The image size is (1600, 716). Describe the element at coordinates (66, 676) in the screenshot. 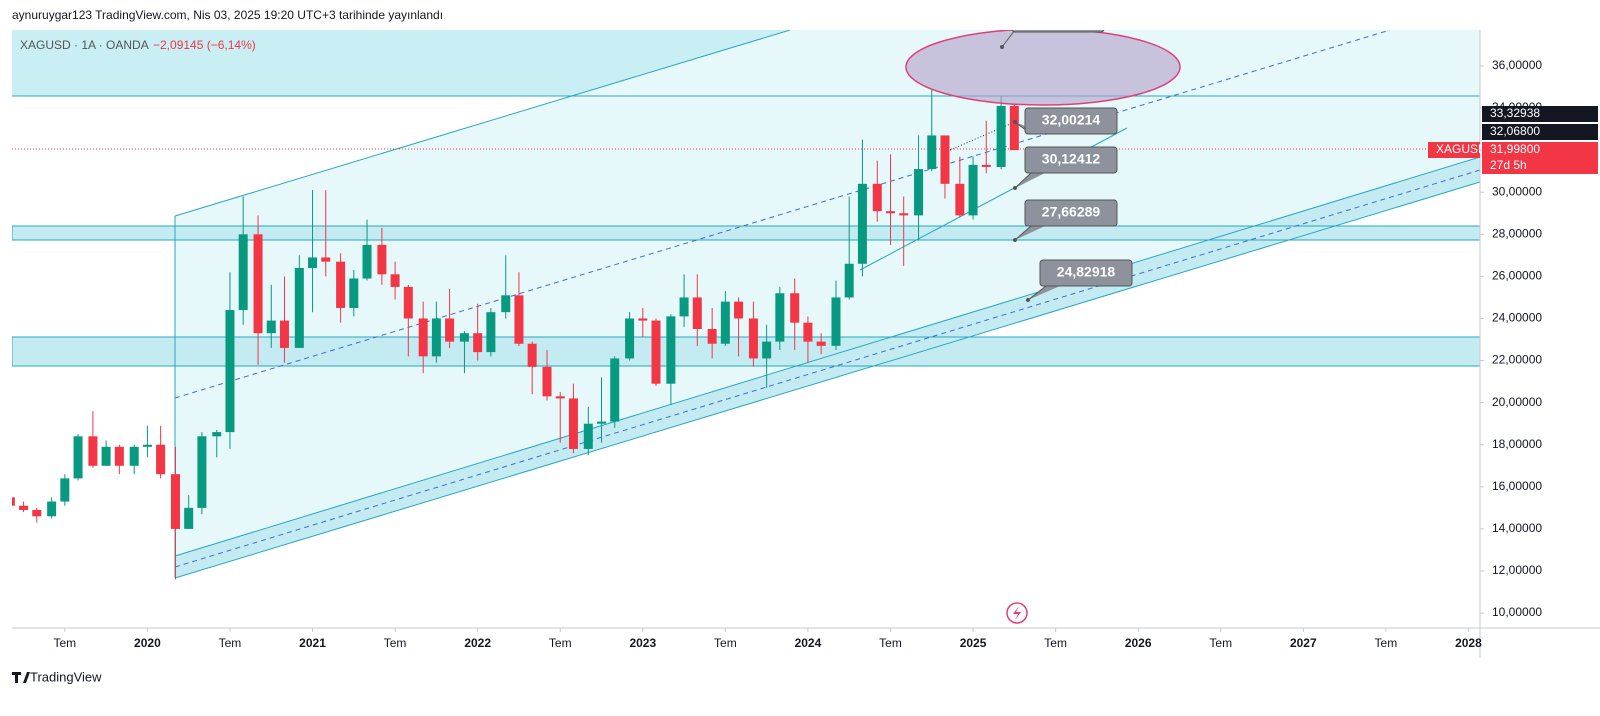

I see `footer-brand: TradingView` at that location.